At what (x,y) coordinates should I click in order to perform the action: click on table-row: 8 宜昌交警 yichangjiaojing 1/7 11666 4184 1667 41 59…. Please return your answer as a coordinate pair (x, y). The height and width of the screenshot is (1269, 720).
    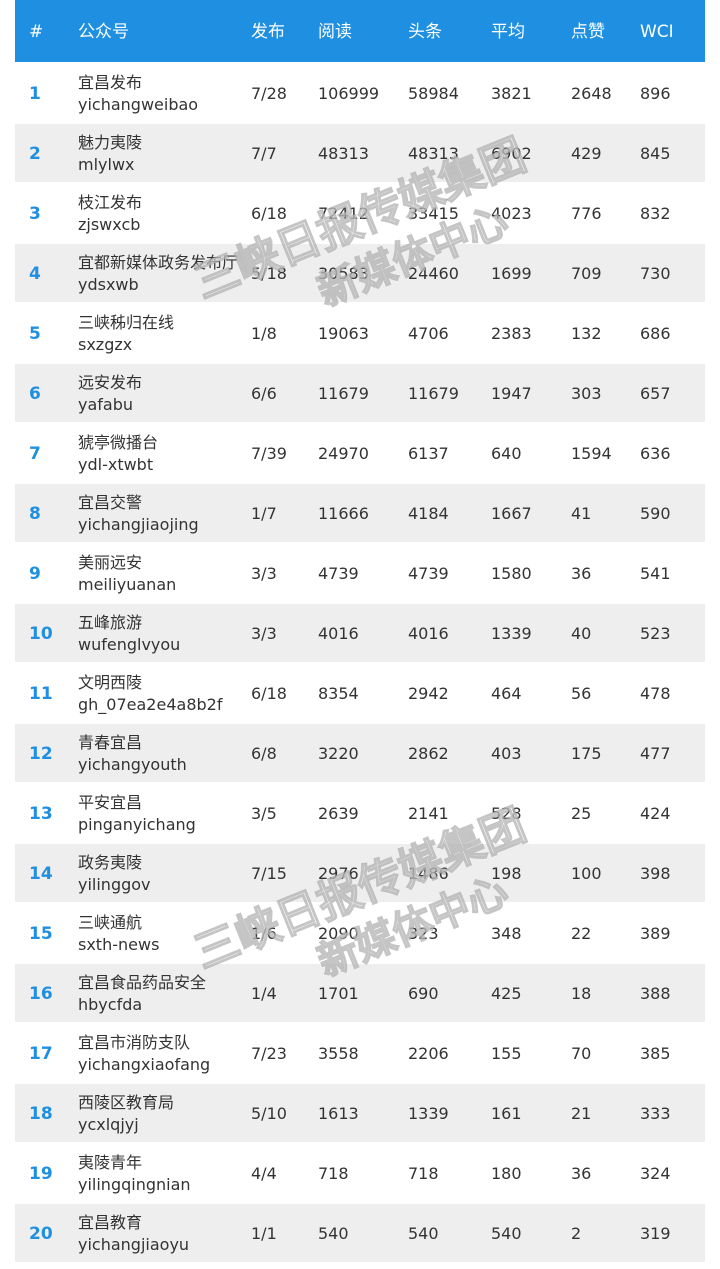
    Looking at the image, I should click on (360, 513).